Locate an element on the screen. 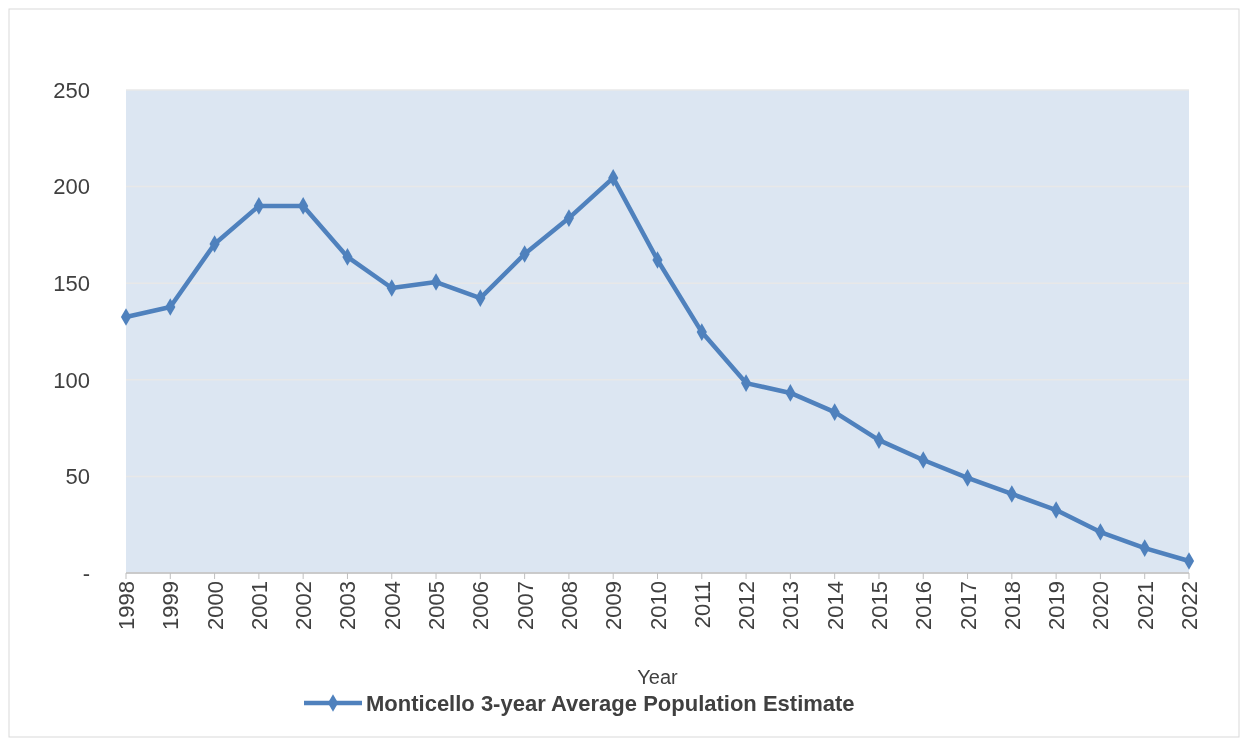 The width and height of the screenshot is (1248, 738). x-tick-label: 2007 is located at coordinates (525, 605).